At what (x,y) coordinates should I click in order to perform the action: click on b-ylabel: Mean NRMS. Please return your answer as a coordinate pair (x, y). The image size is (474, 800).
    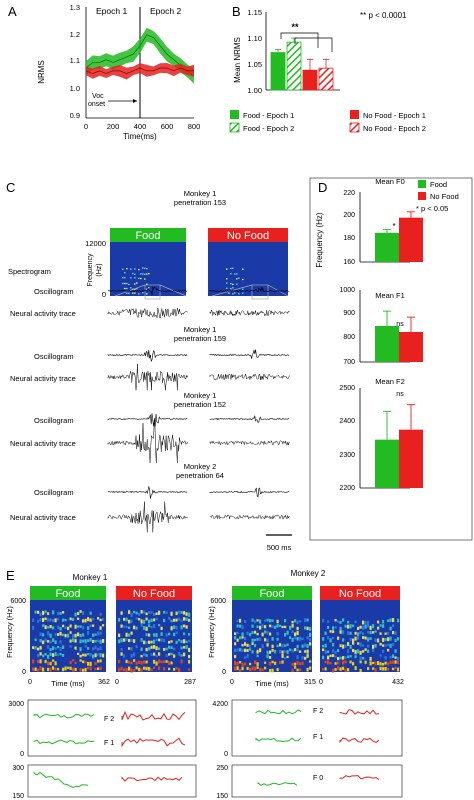
    Looking at the image, I should click on (237, 60).